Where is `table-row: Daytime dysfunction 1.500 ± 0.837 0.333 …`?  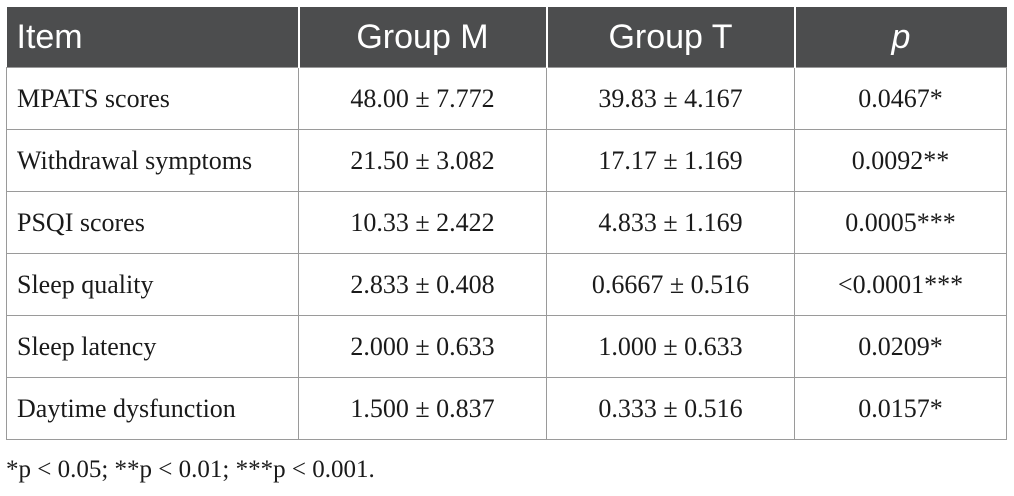 table-row: Daytime dysfunction 1.500 ± 0.837 0.333 … is located at coordinates (506, 408).